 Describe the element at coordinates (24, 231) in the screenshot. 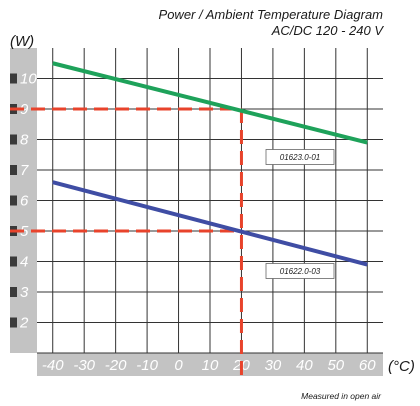

I see `y-tick-label: 5` at that location.